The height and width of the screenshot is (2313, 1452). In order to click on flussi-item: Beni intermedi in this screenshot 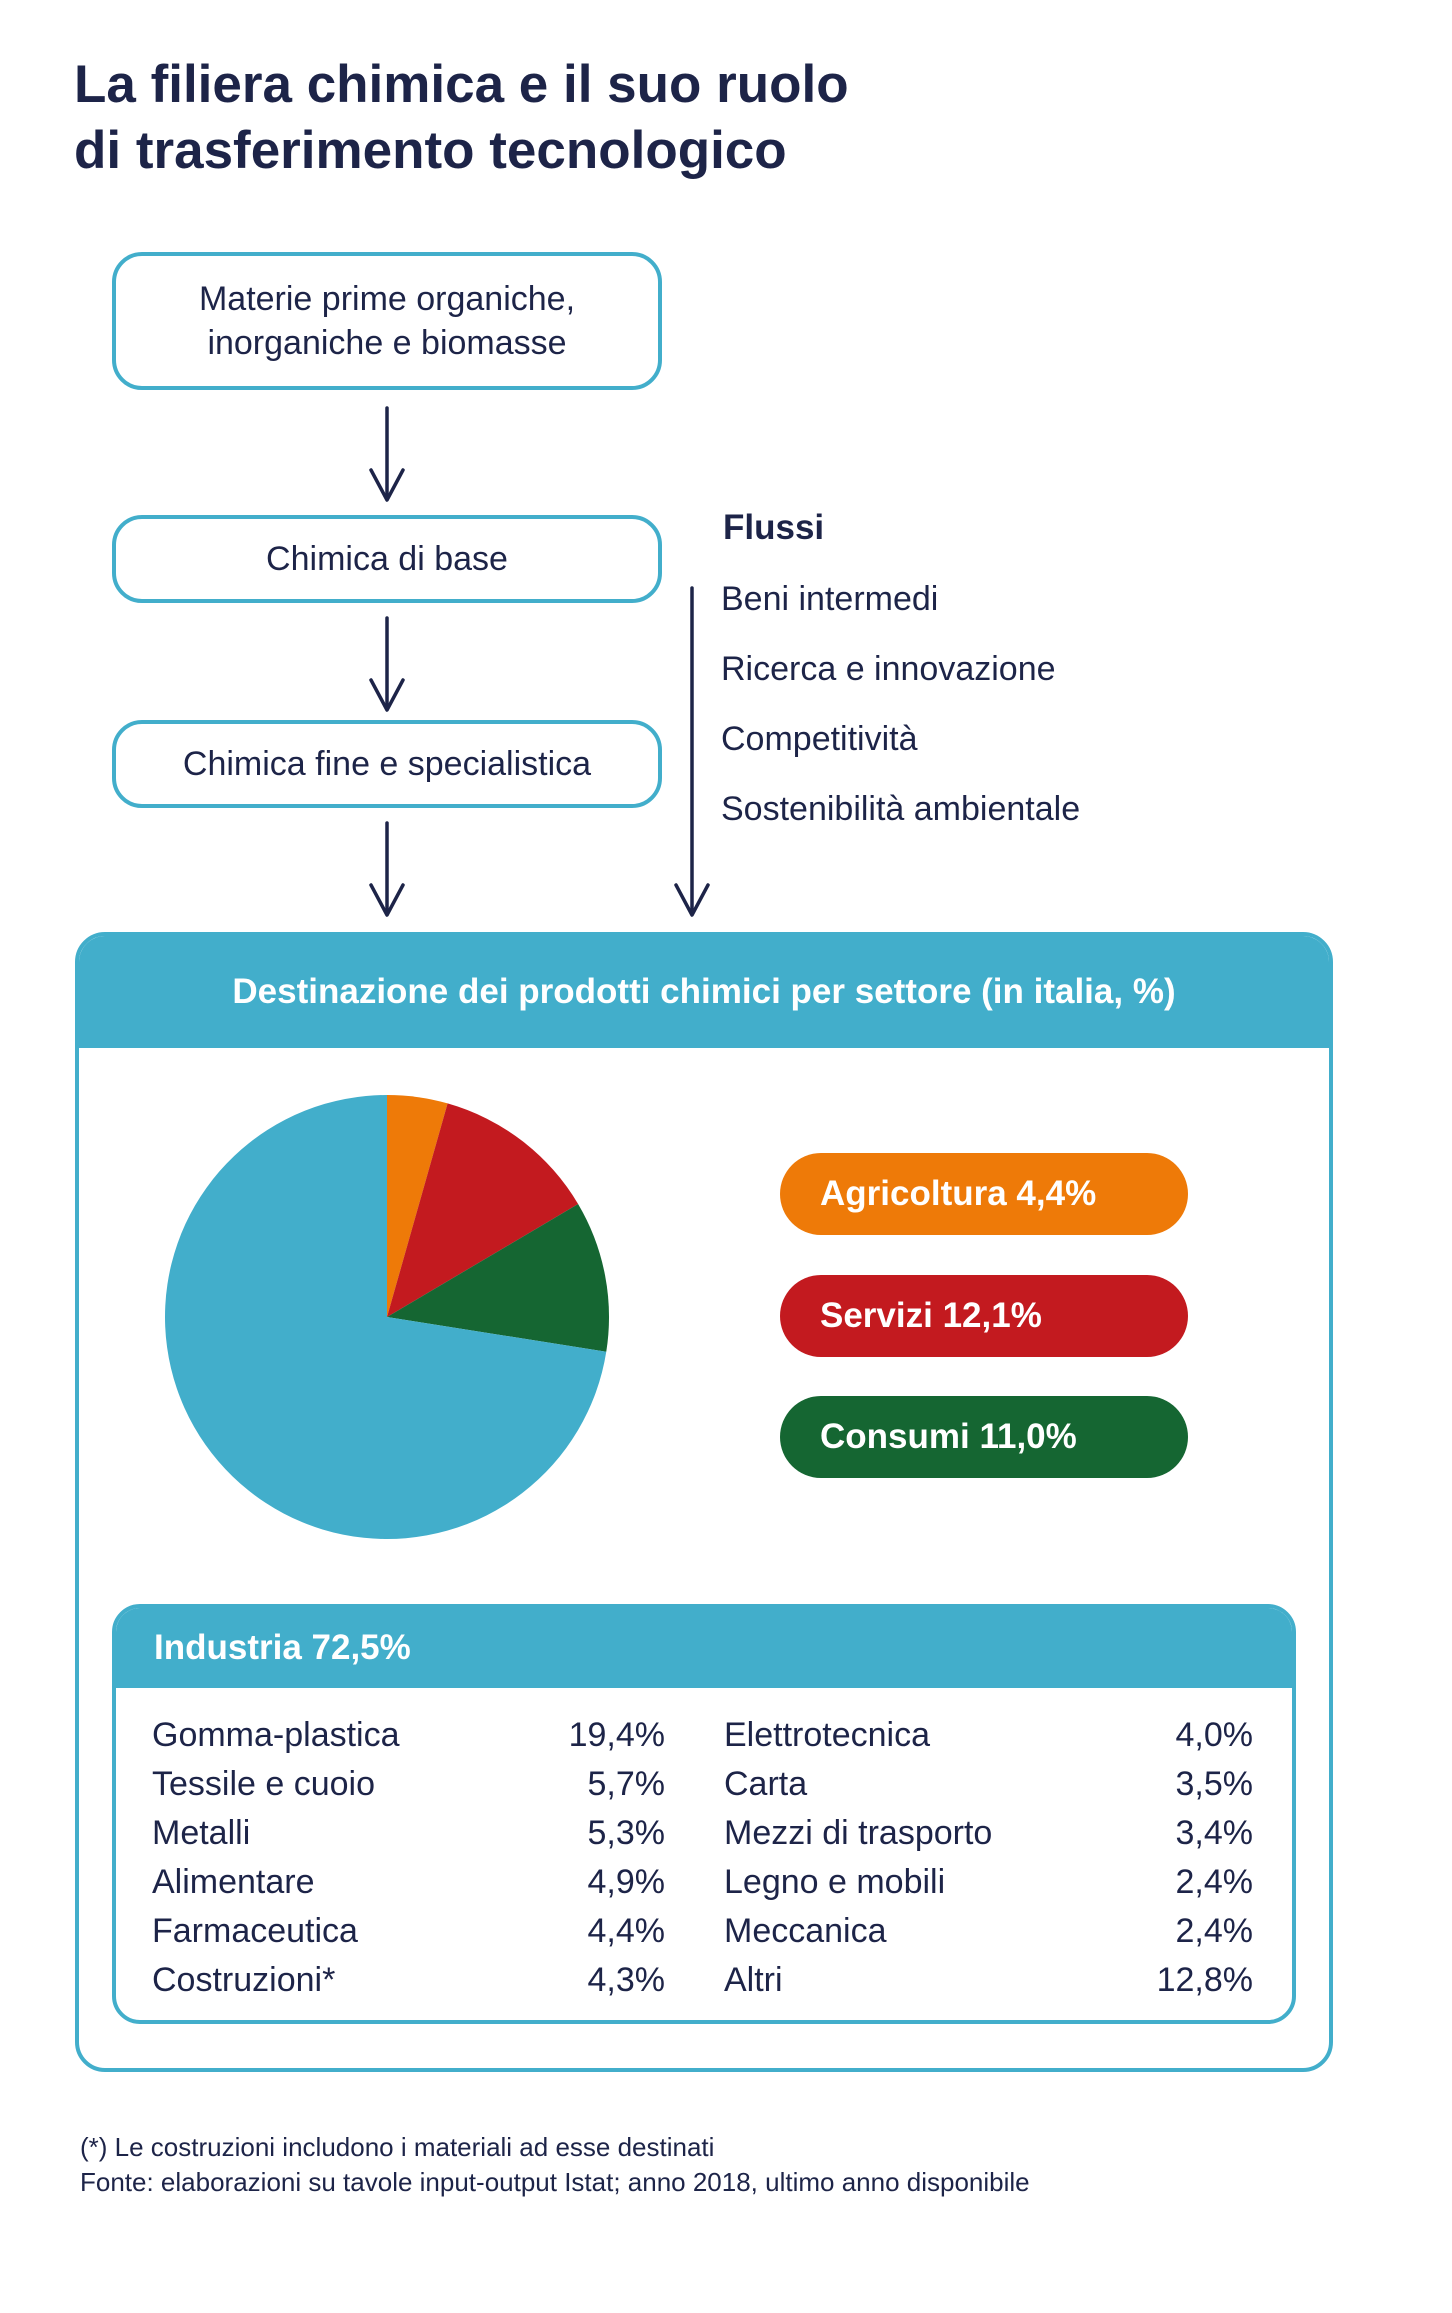, I will do `click(830, 599)`.